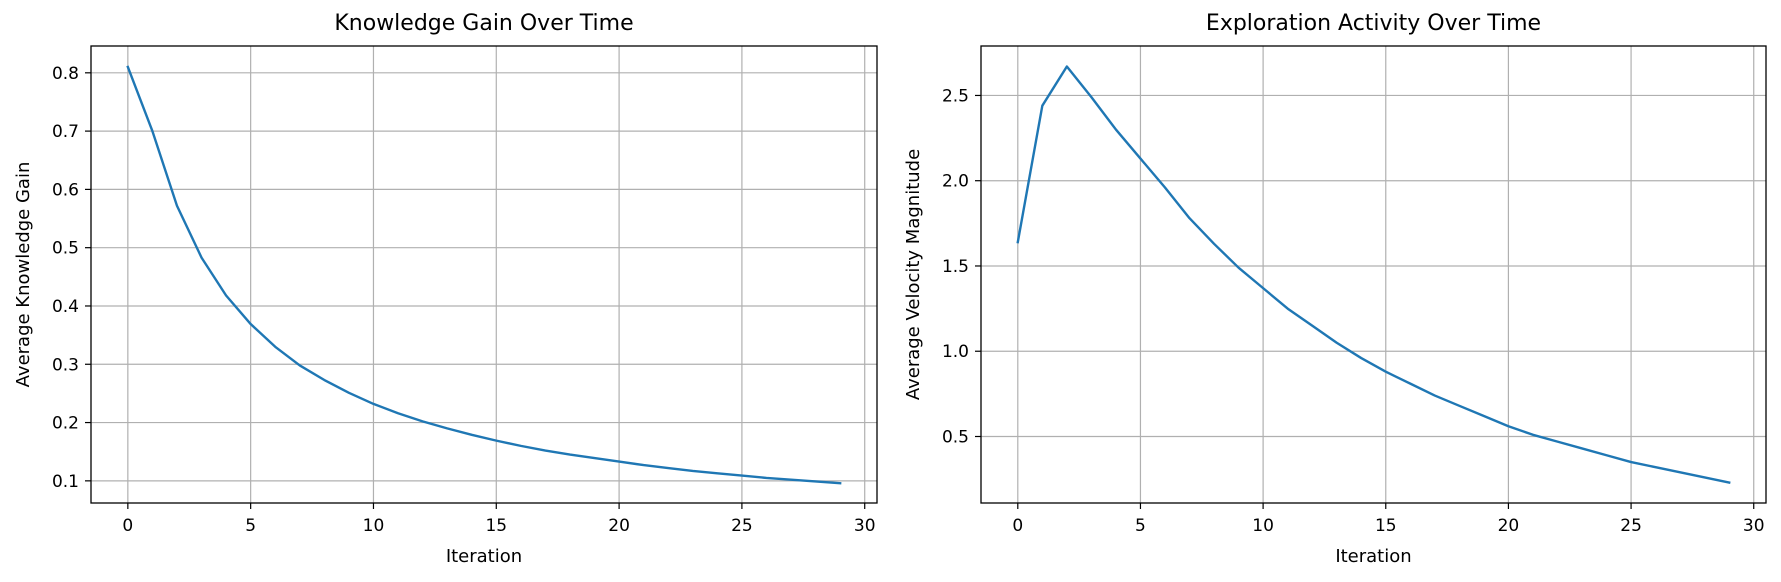 This screenshot has width=1781, height=582. Describe the element at coordinates (65, 307) in the screenshot. I see `knowledge-y-tick-label: 0.4` at that location.